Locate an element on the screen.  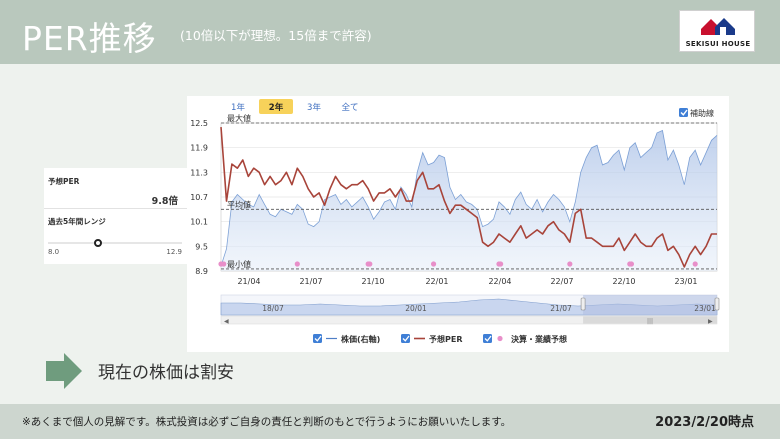
range-track is located at coordinates (115, 243).